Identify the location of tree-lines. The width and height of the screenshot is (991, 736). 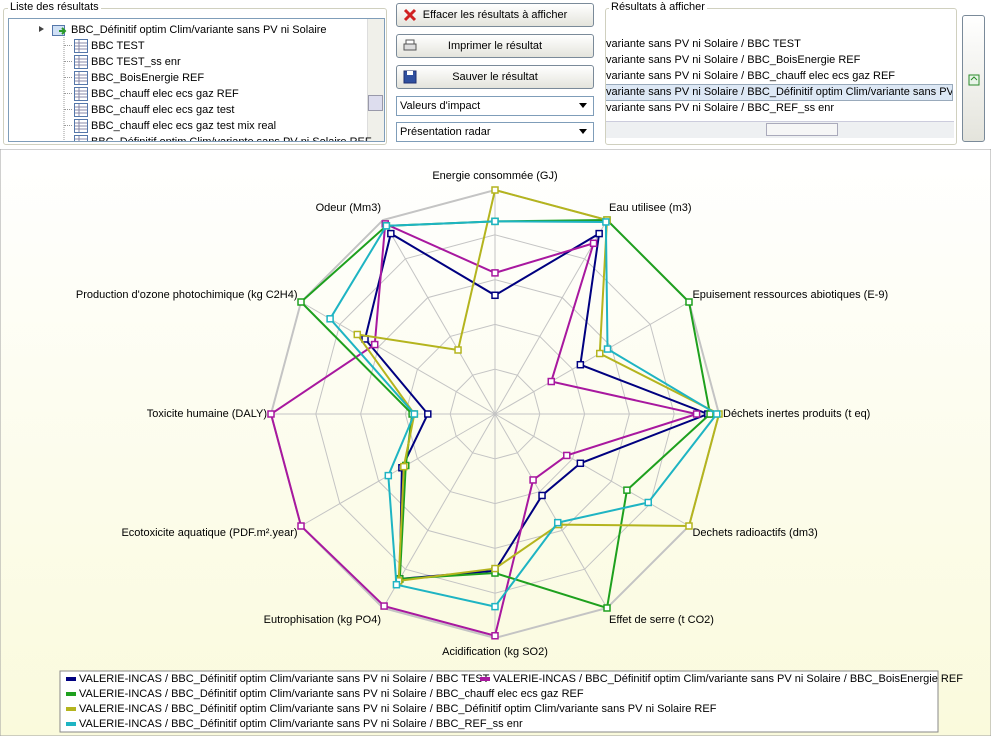
(52, 83).